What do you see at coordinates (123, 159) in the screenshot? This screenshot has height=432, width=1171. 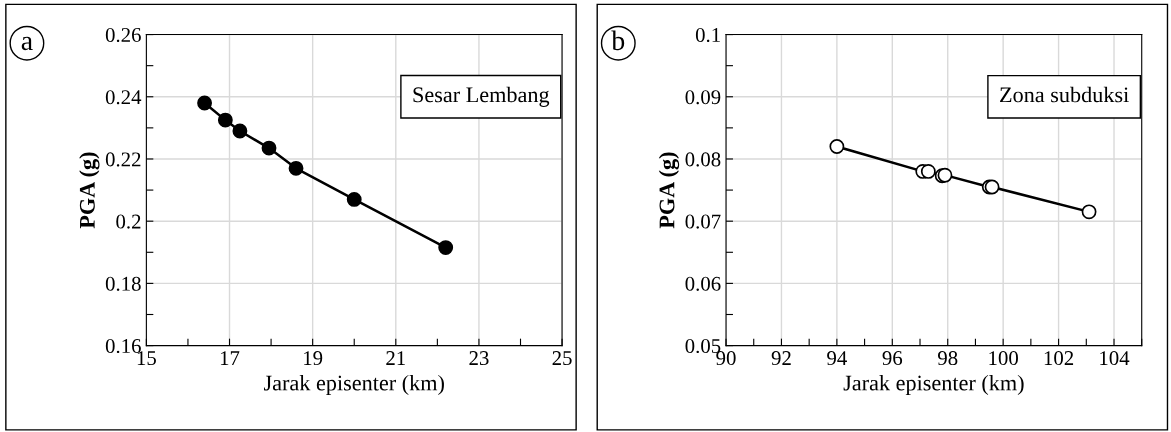 I see `y-tick-label: 0.22` at bounding box center [123, 159].